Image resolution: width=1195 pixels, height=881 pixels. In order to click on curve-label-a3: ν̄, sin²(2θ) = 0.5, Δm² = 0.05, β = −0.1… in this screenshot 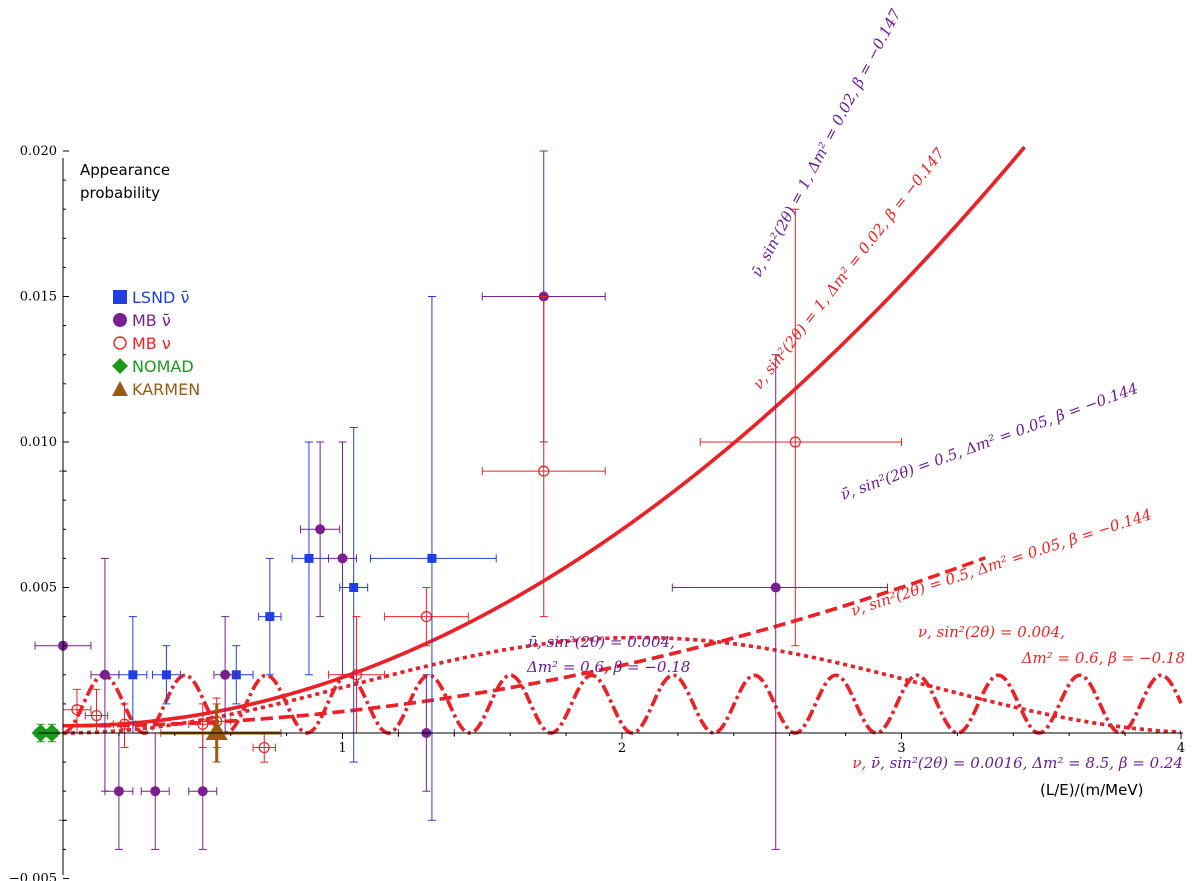, I will do `click(989, 441)`.